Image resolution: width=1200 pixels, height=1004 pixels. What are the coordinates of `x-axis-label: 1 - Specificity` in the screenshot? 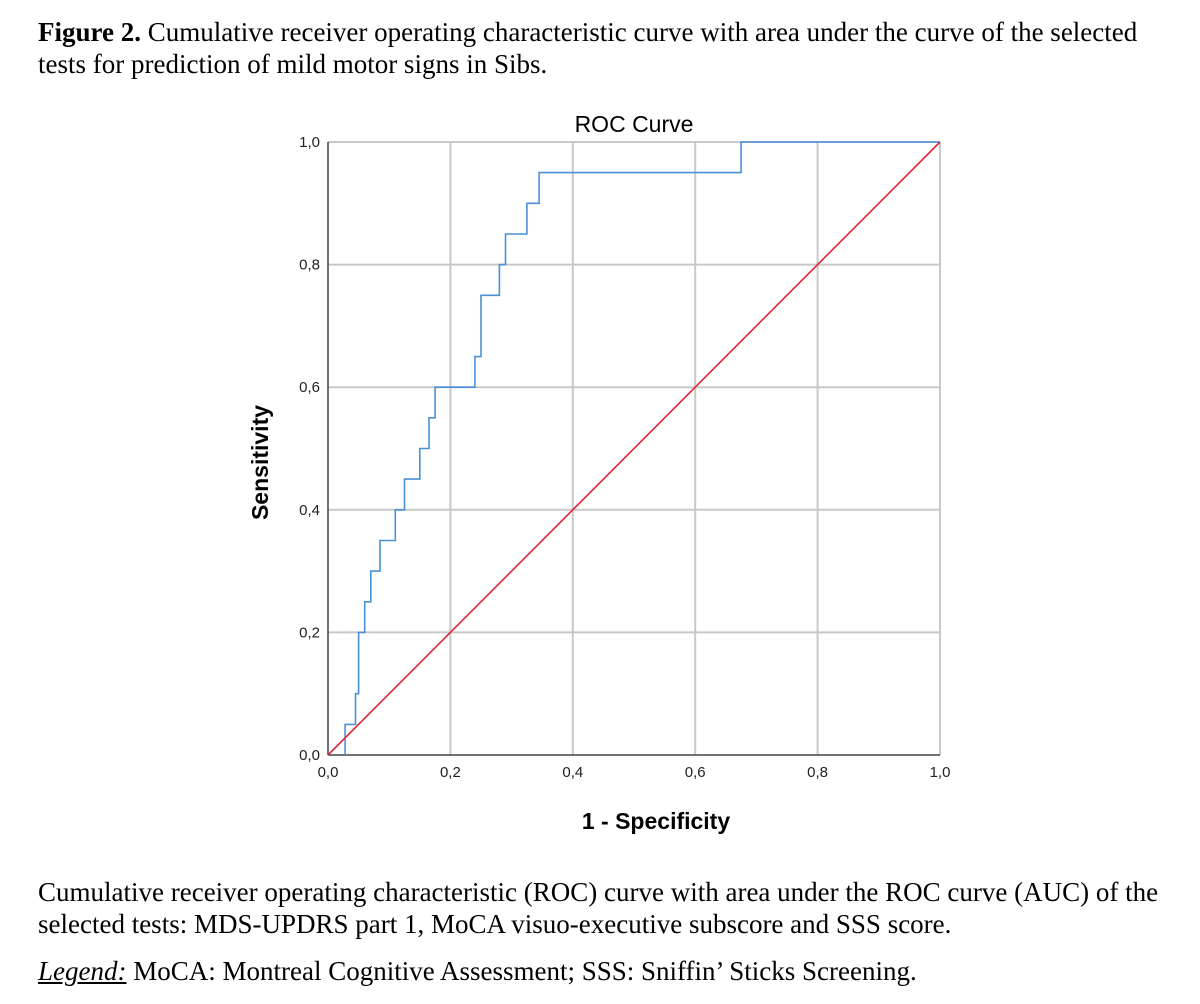 It's located at (656, 821).